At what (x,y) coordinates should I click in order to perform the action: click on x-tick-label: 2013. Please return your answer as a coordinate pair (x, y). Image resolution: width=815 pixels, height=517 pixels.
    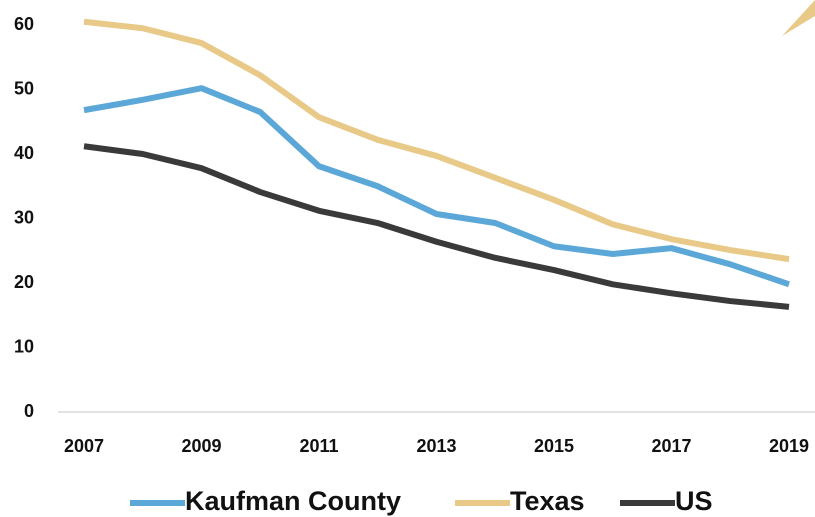
    Looking at the image, I should click on (436, 446).